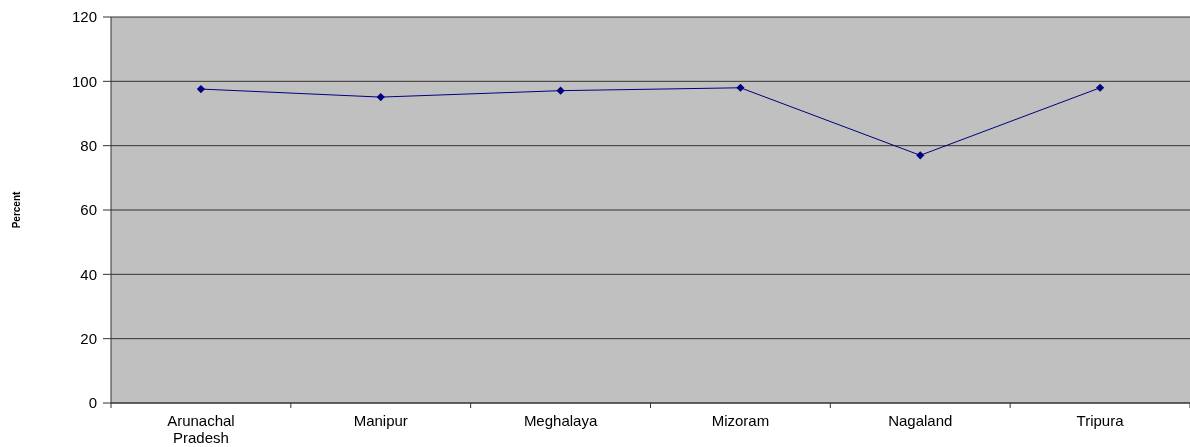  Describe the element at coordinates (84, 81) in the screenshot. I see `y-tick-label: 100` at that location.